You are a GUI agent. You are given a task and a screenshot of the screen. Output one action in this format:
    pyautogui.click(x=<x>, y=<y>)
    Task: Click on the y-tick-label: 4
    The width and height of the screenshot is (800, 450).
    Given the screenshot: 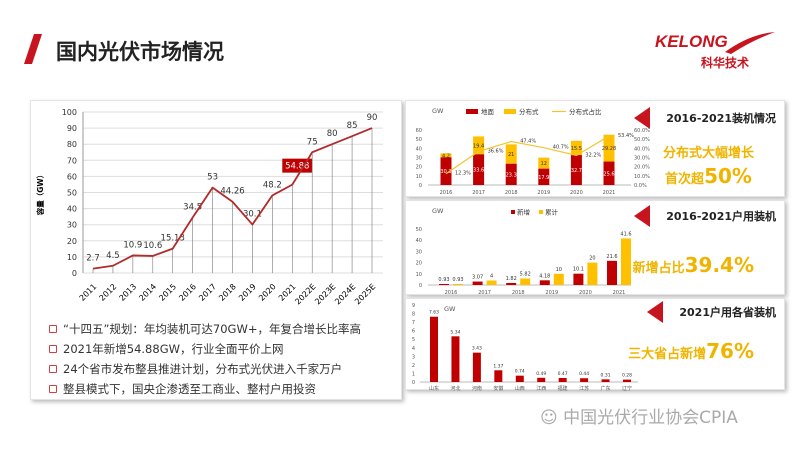 What is the action you would take?
    pyautogui.click(x=413, y=349)
    